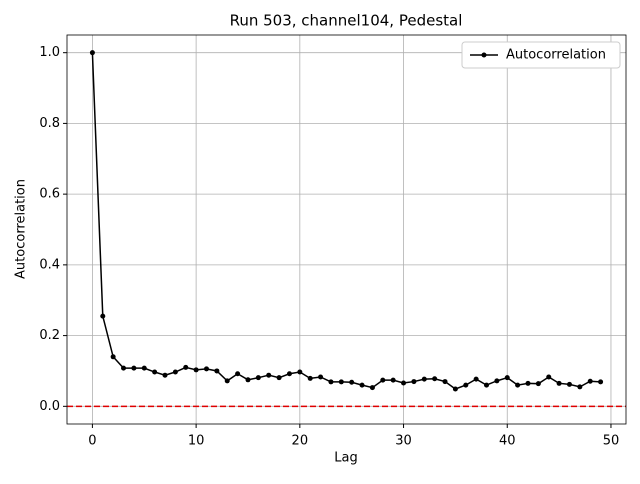 The height and width of the screenshot is (484, 640). I want to click on legend: Autocorrelation, so click(541, 55).